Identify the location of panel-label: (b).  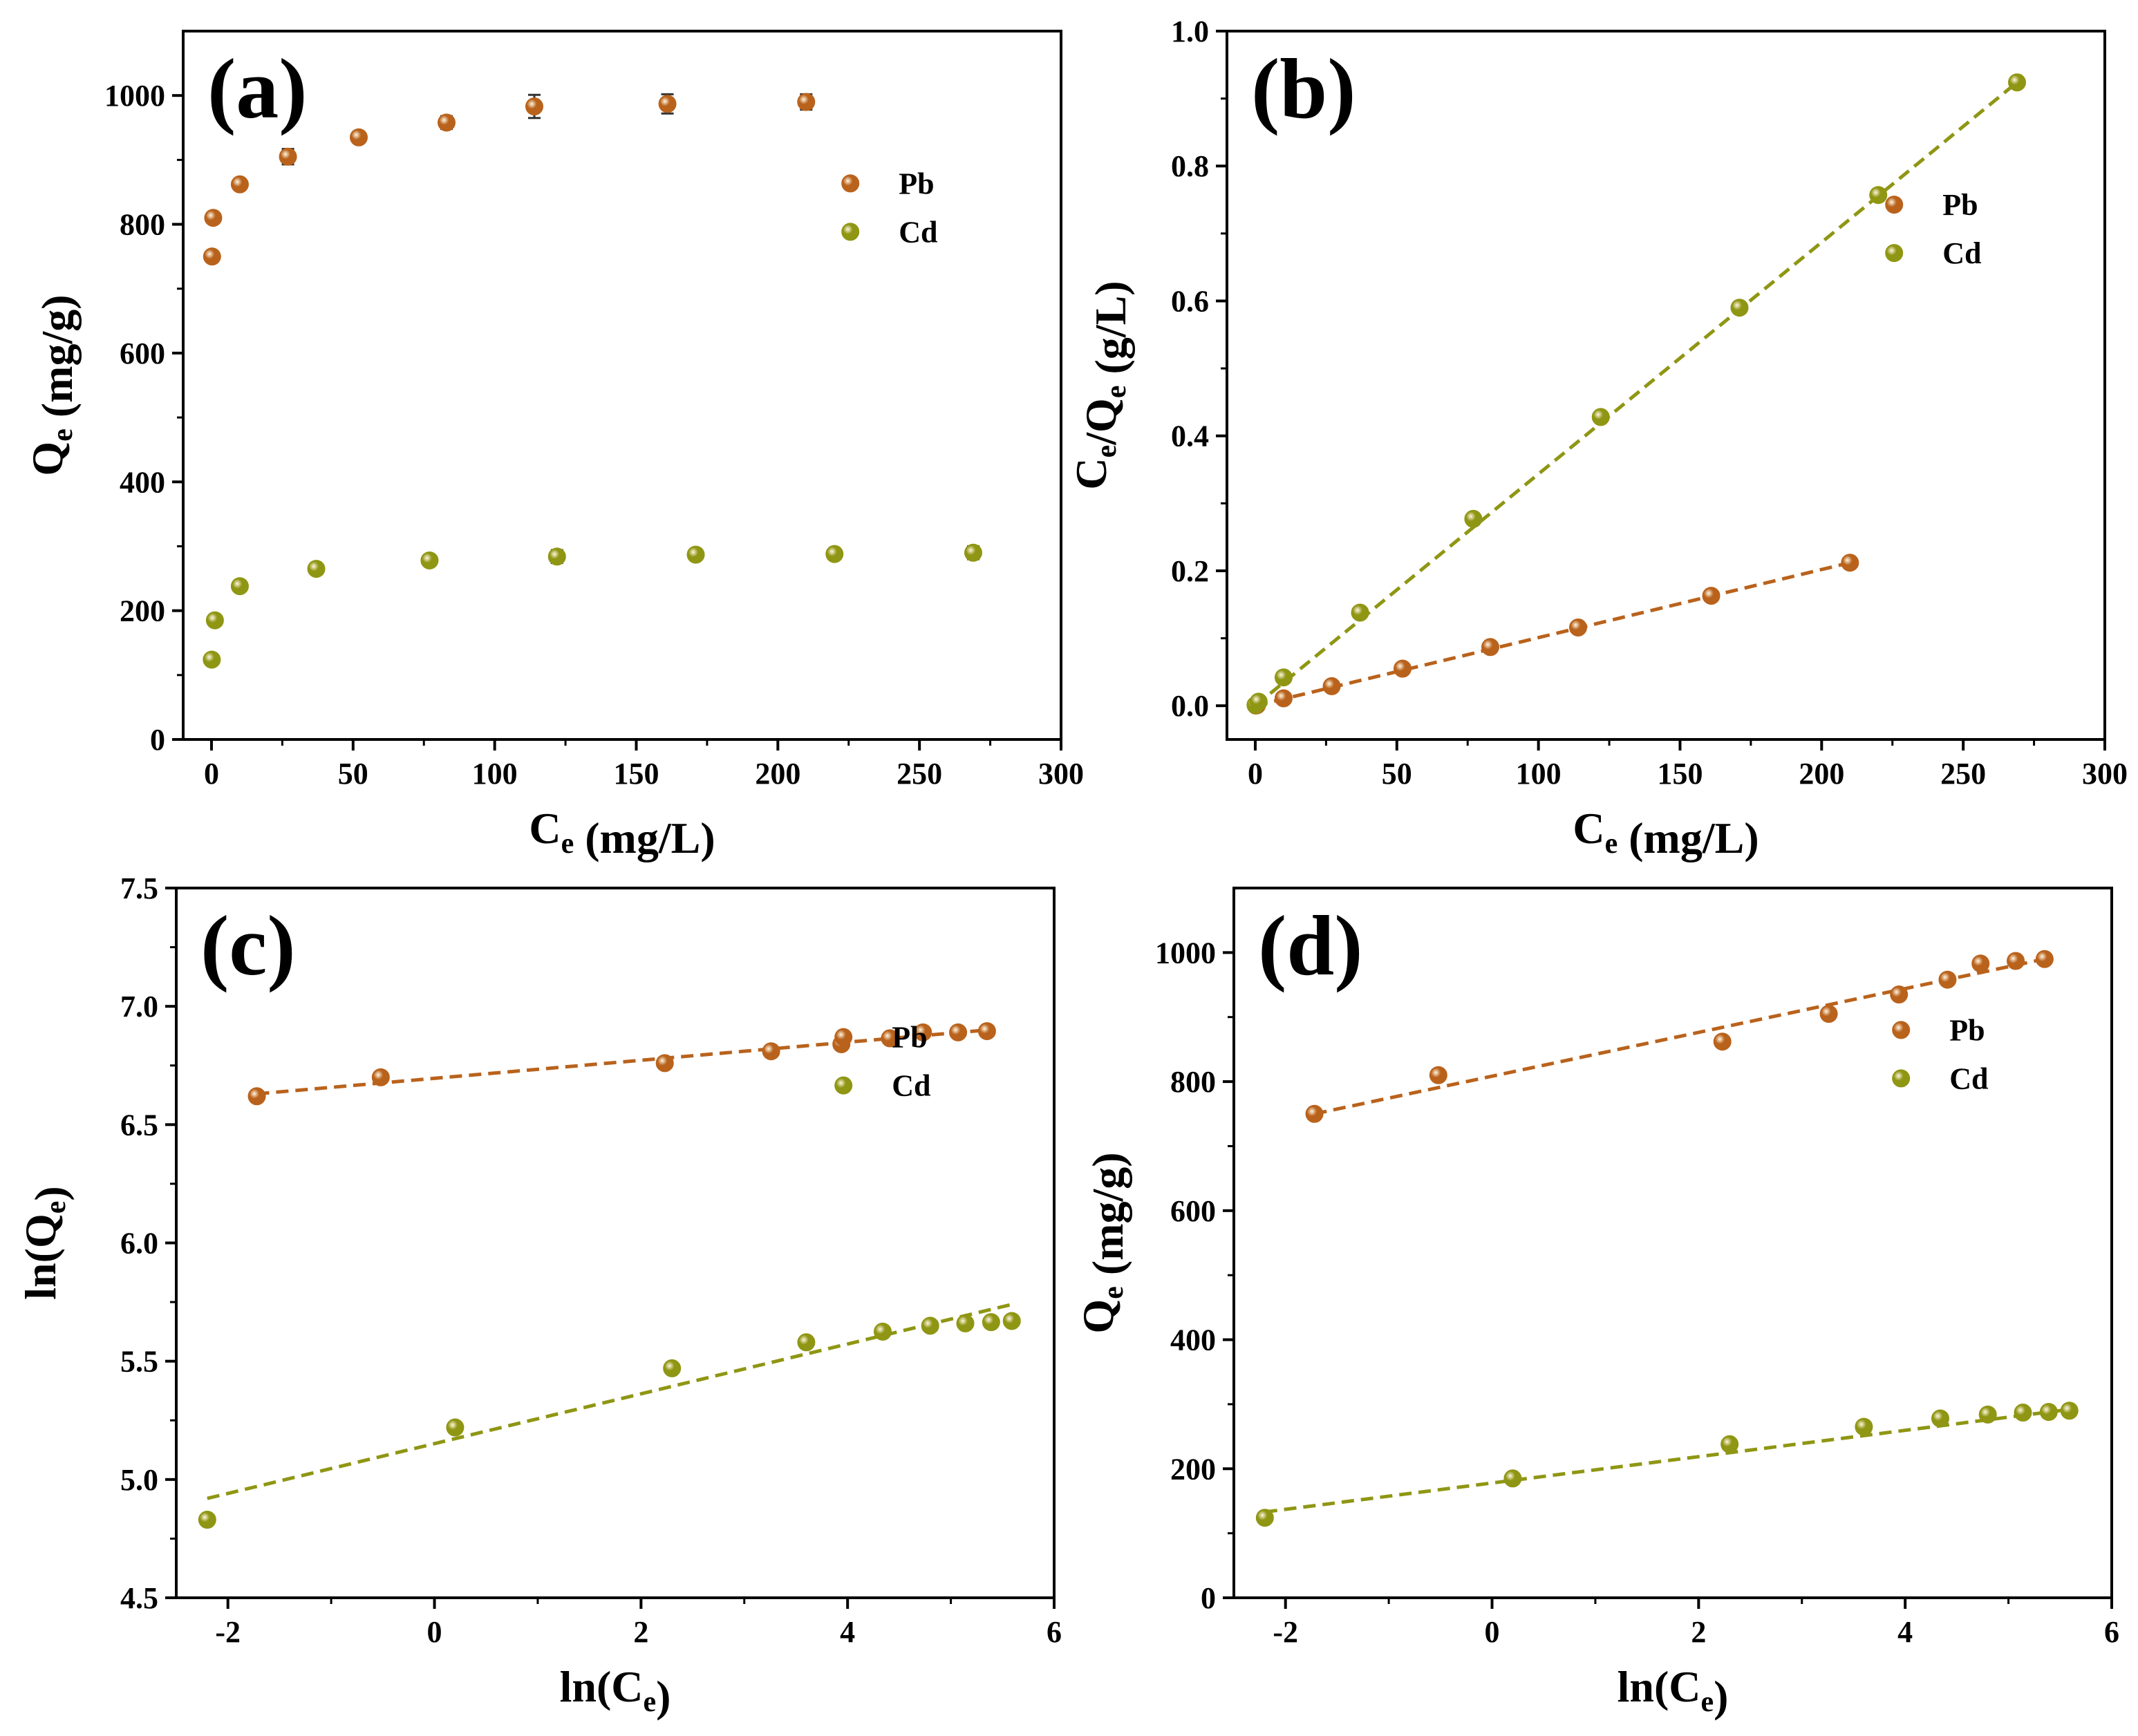
(1303, 88).